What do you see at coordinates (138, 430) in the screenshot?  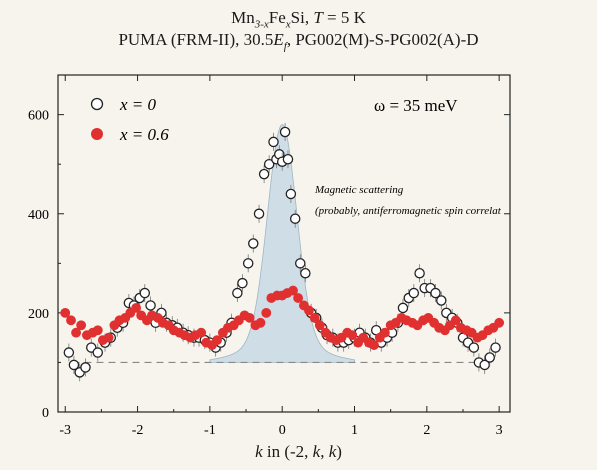 I see `x-tick-label: -2` at bounding box center [138, 430].